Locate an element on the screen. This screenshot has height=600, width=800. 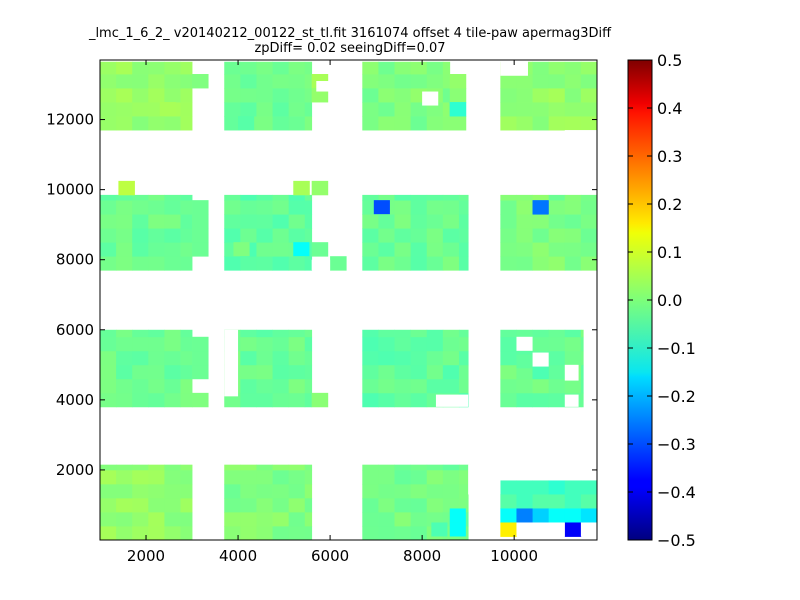
x-tick-label: 8000 is located at coordinates (422, 556).